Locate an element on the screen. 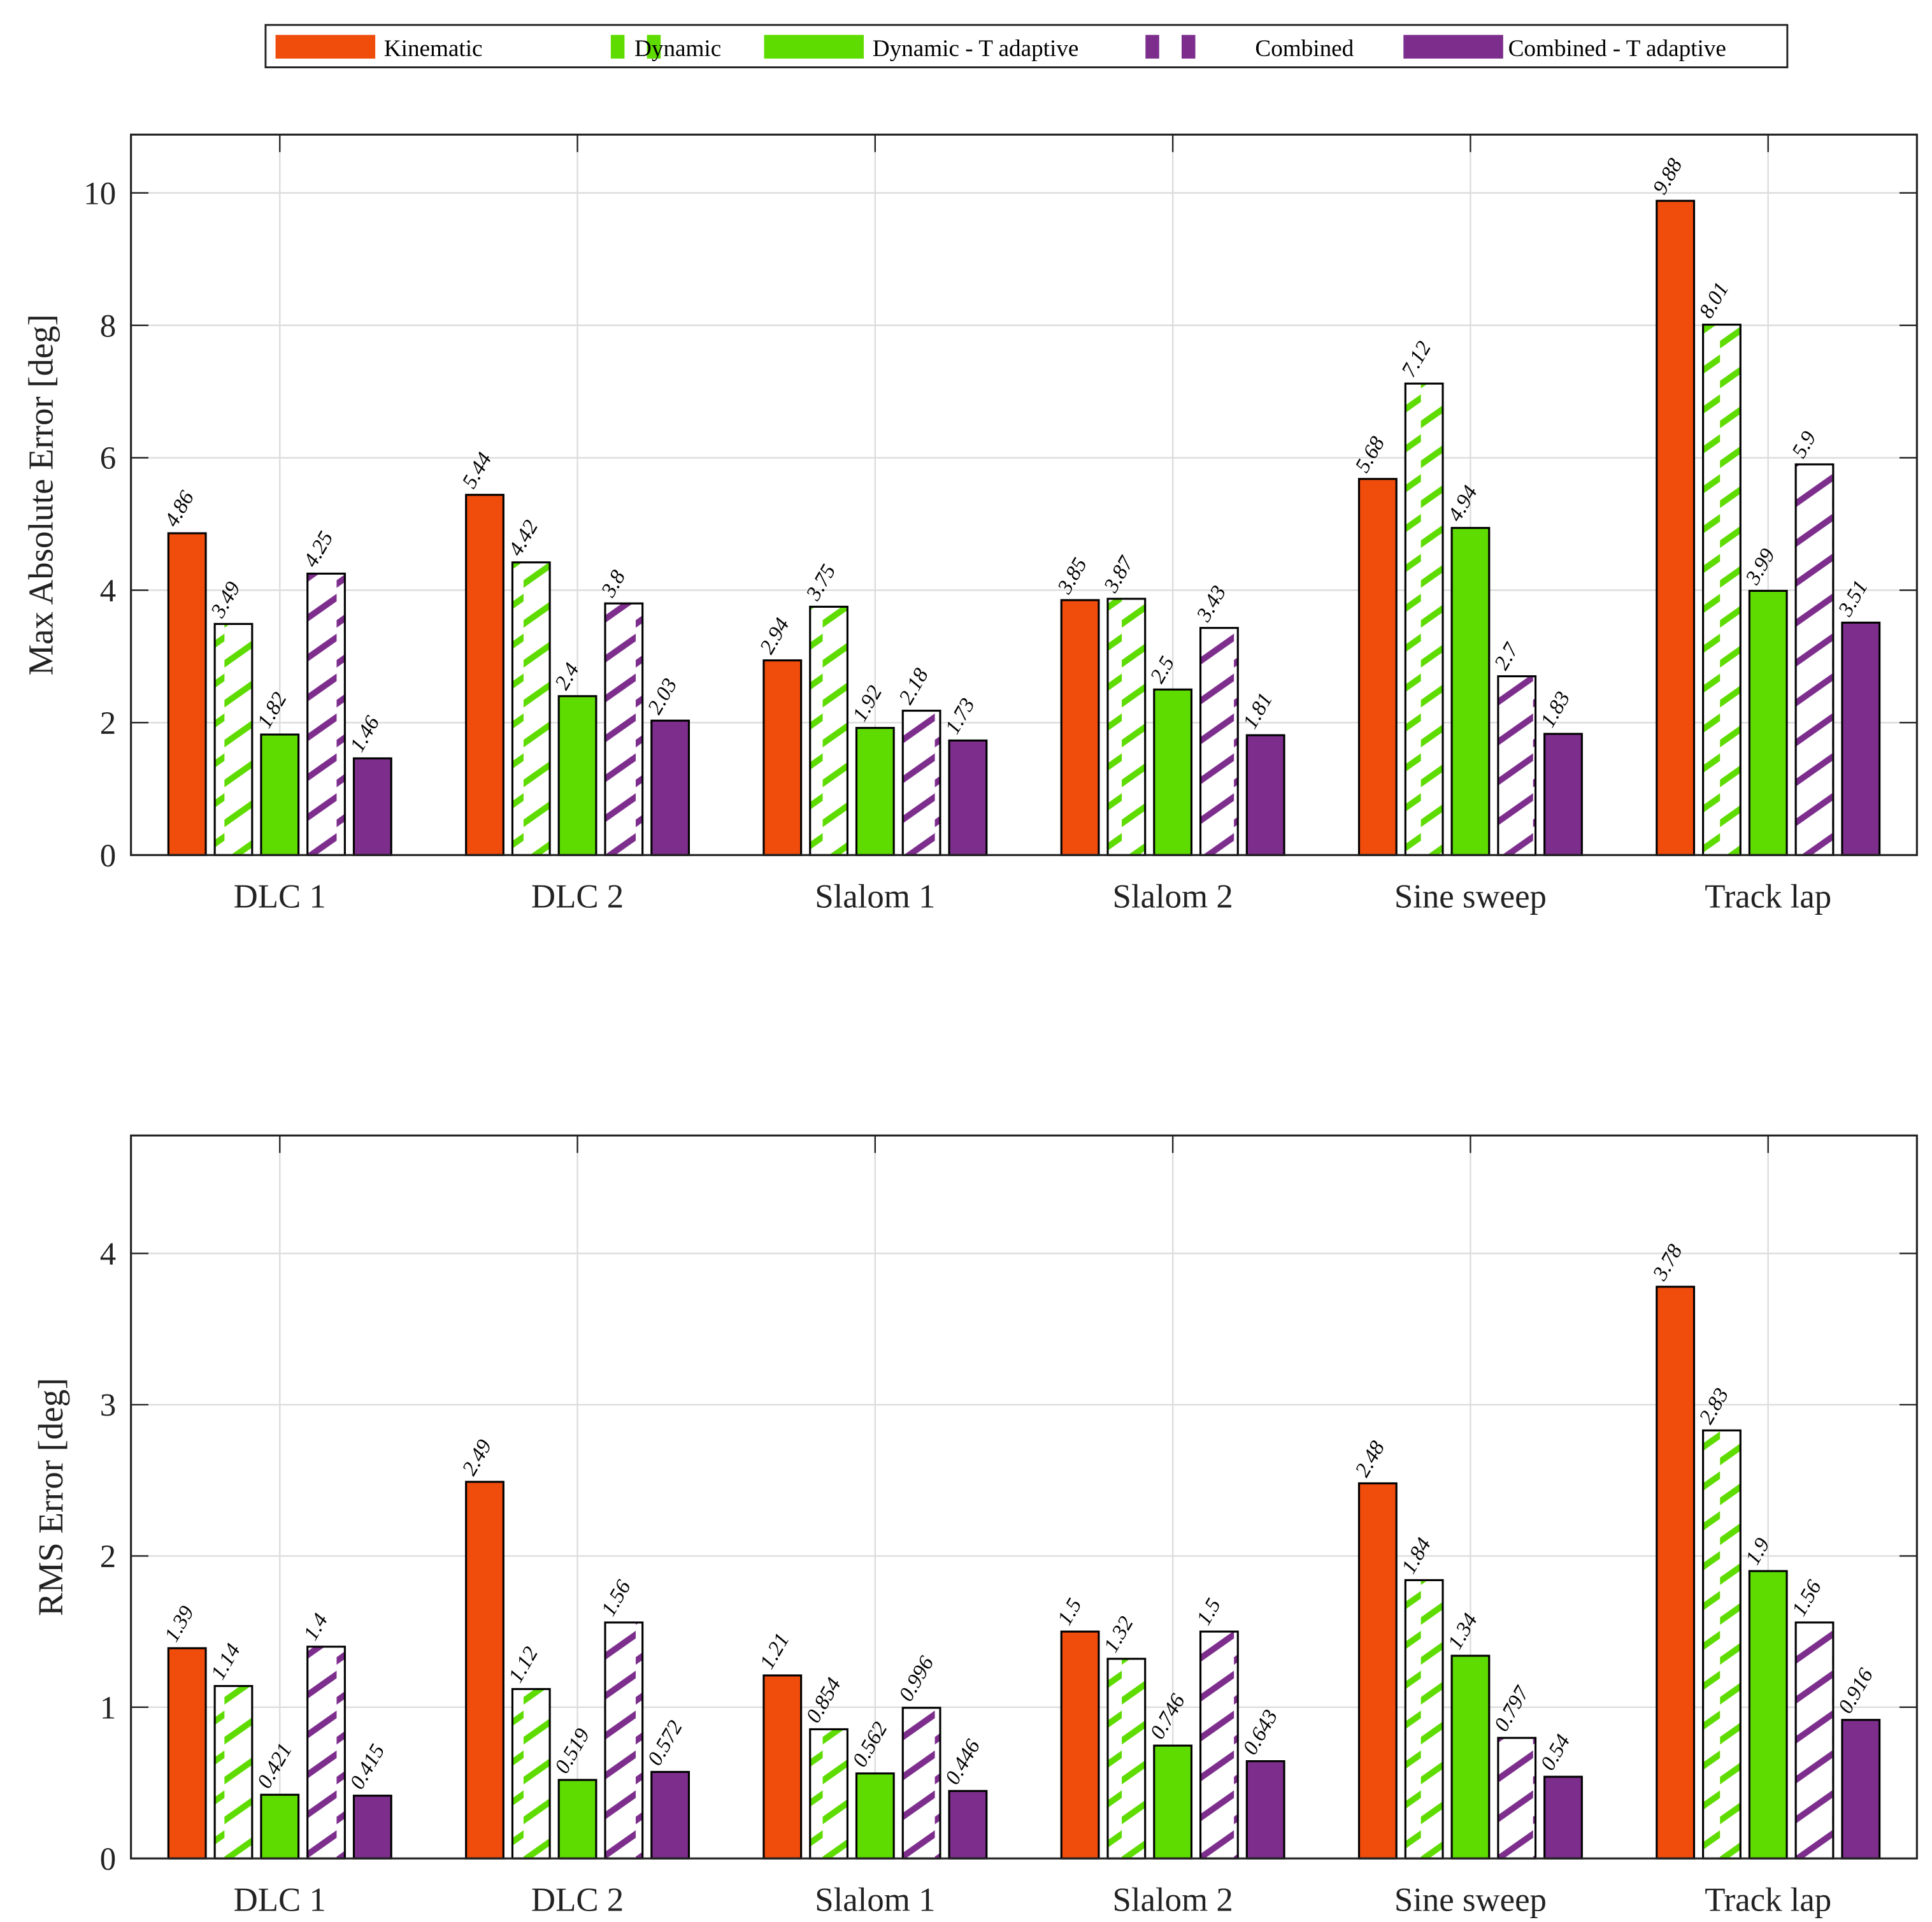  data-label: 4.25 is located at coordinates (318, 549).